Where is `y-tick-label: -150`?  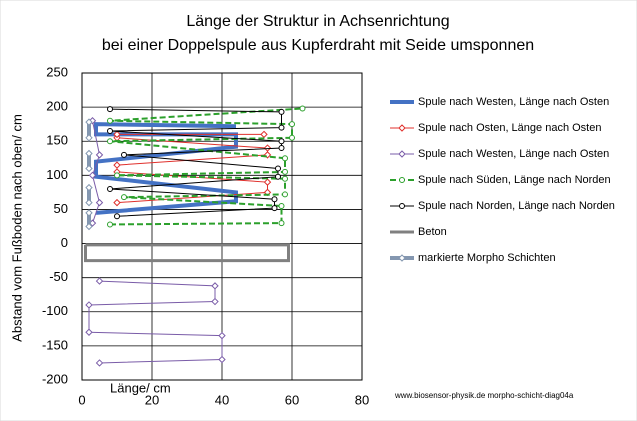 y-tick-label: -150 is located at coordinates (55, 344).